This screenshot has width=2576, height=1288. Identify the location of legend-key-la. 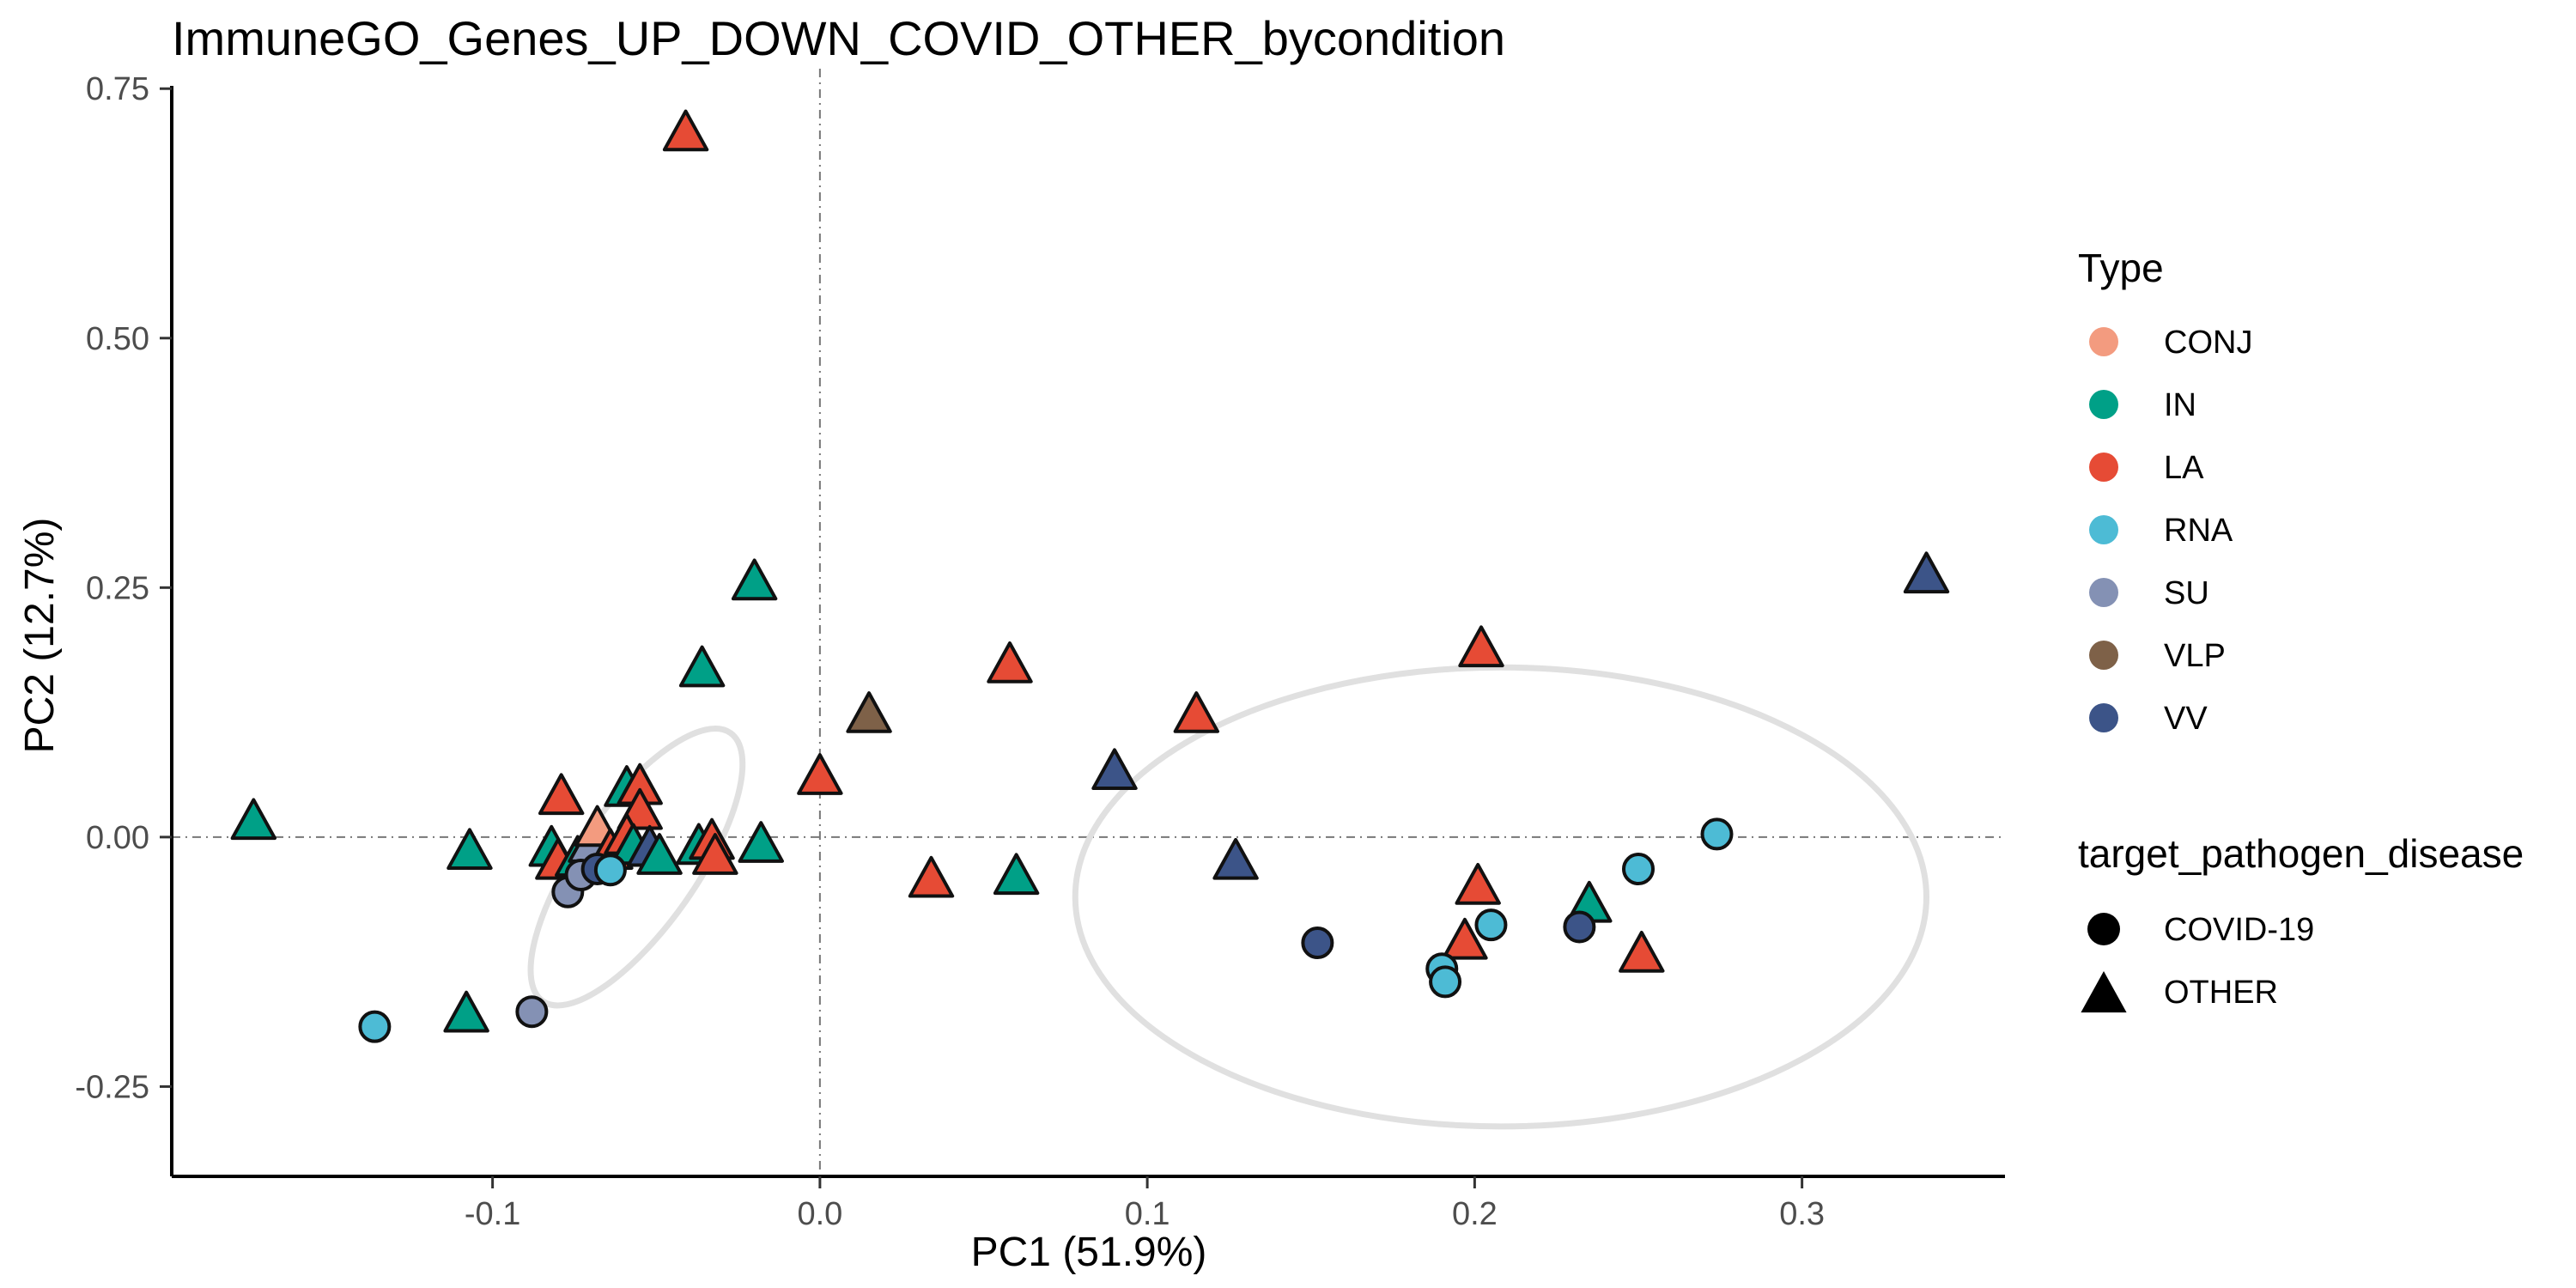
(2104, 468).